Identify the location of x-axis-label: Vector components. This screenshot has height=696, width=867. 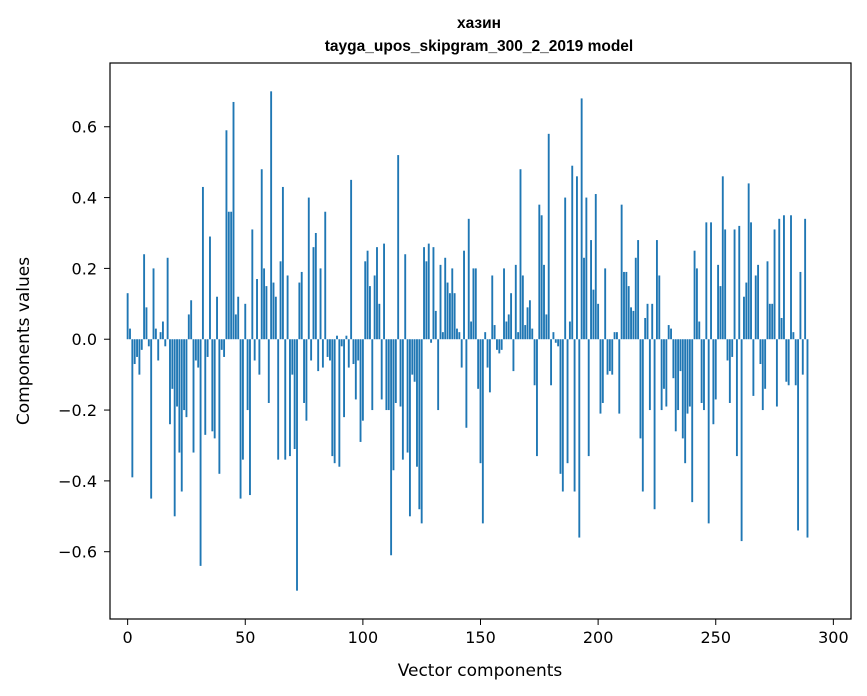
(480, 671).